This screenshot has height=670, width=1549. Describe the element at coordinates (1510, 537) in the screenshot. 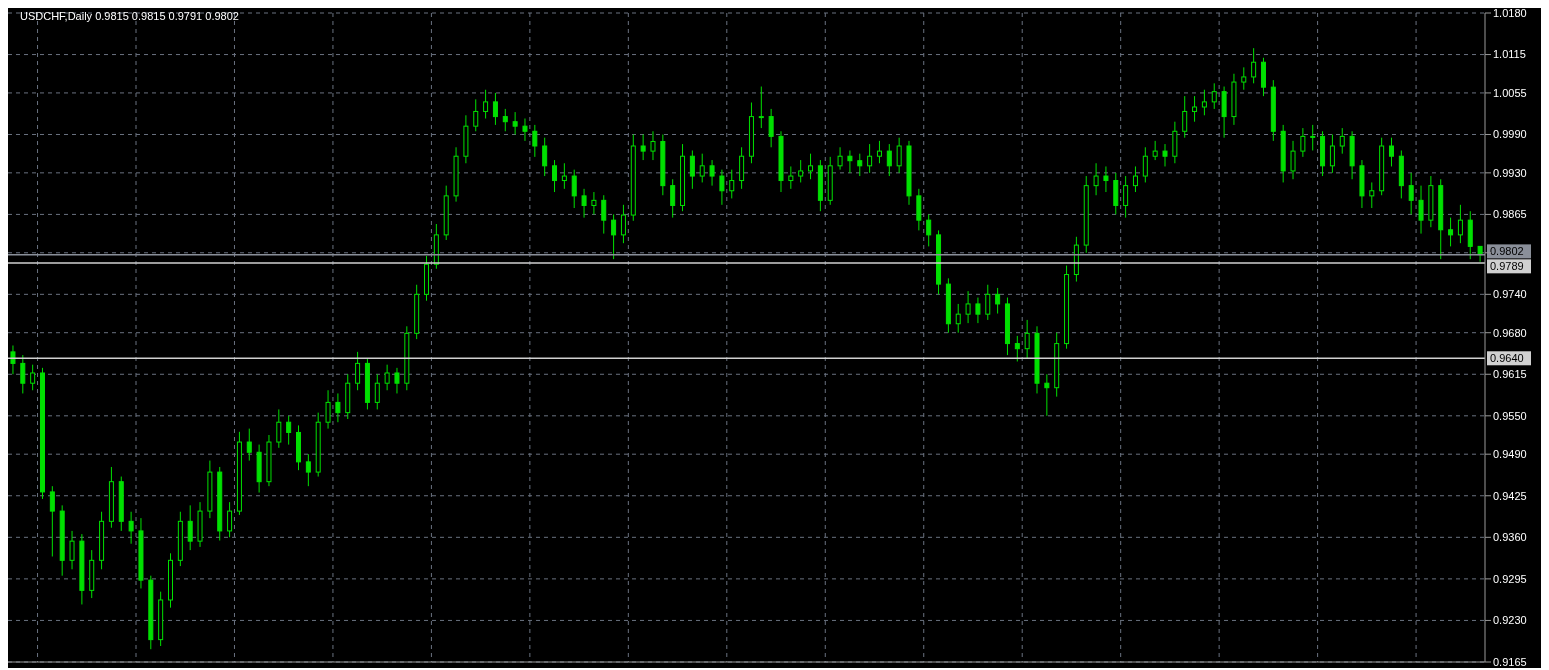

I see `y-tick-label: 0.9360` at that location.